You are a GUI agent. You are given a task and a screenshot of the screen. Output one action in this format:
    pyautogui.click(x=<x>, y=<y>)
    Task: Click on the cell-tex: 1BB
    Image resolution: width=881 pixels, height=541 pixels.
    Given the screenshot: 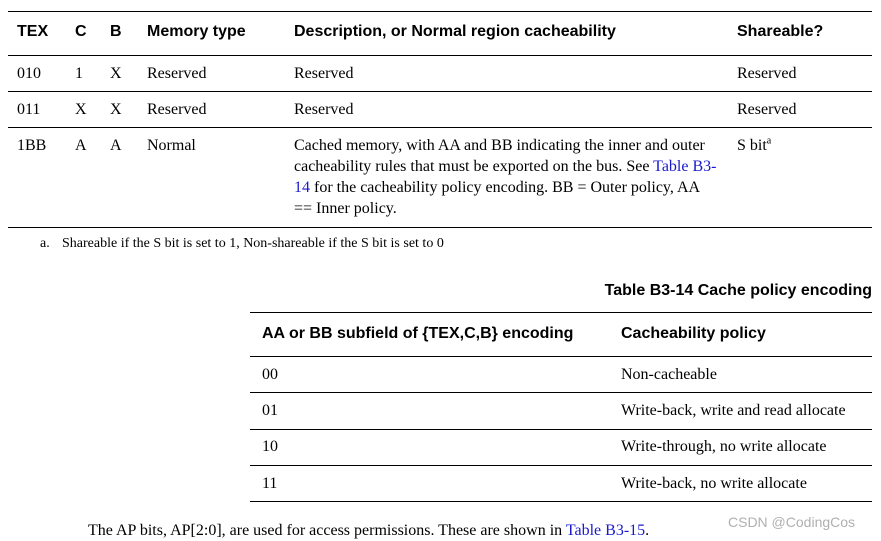 What is the action you would take?
    pyautogui.click(x=32, y=145)
    